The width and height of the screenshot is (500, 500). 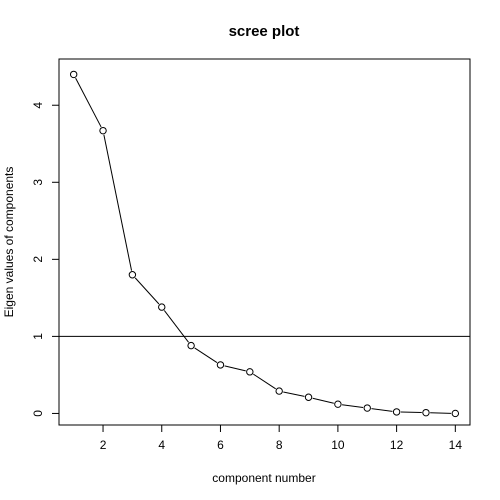 I want to click on x-axis: 2 4 6 8 10 12 14, so click(x=281, y=438).